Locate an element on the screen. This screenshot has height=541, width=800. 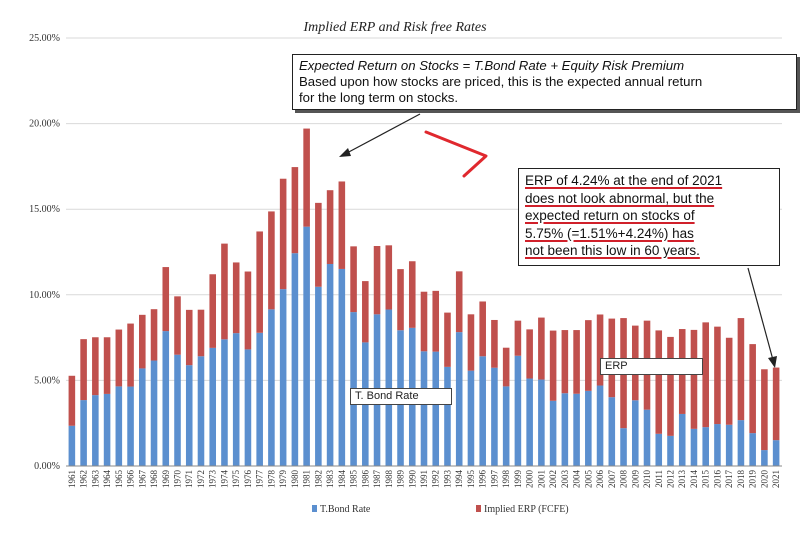
bar-erp-2014 is located at coordinates (694, 379).